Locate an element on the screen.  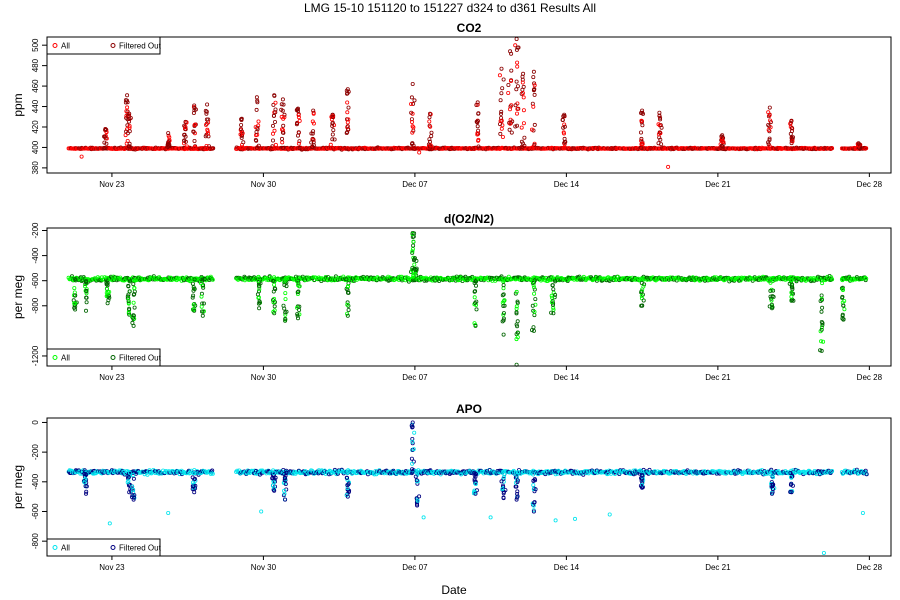
x-tick-label: Dec 14 is located at coordinates (567, 377).